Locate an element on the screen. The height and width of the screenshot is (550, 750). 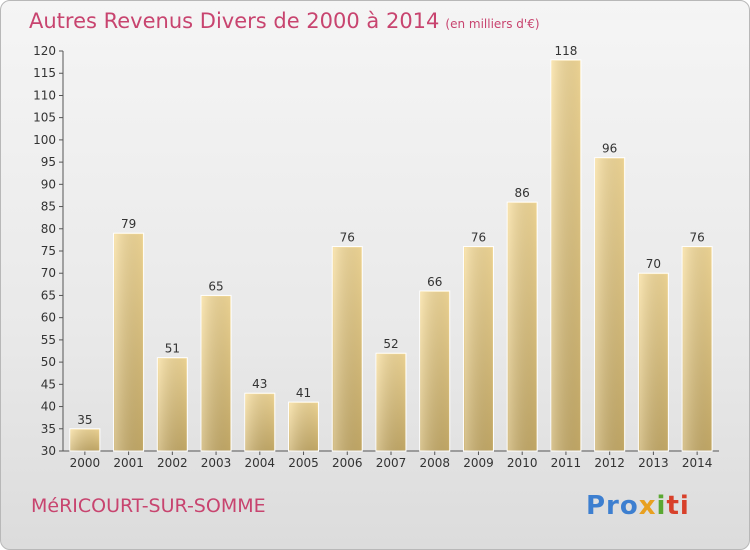
x-tick-label-2011: 2011 is located at coordinates (566, 463).